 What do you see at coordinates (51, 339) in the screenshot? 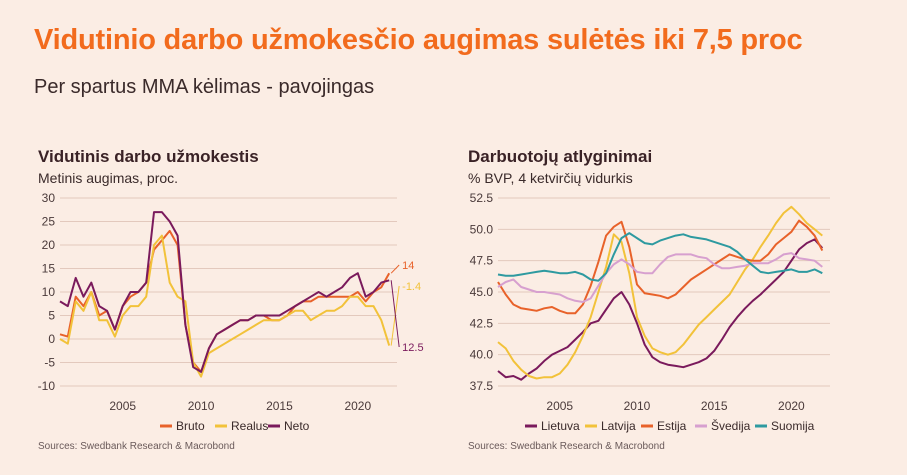
I see `y-tick-label: 0` at bounding box center [51, 339].